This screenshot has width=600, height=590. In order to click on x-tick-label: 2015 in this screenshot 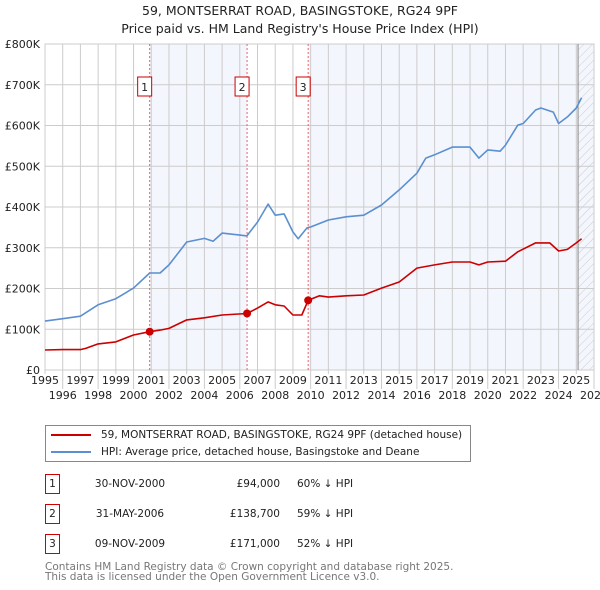, I will do `click(399, 380)`.